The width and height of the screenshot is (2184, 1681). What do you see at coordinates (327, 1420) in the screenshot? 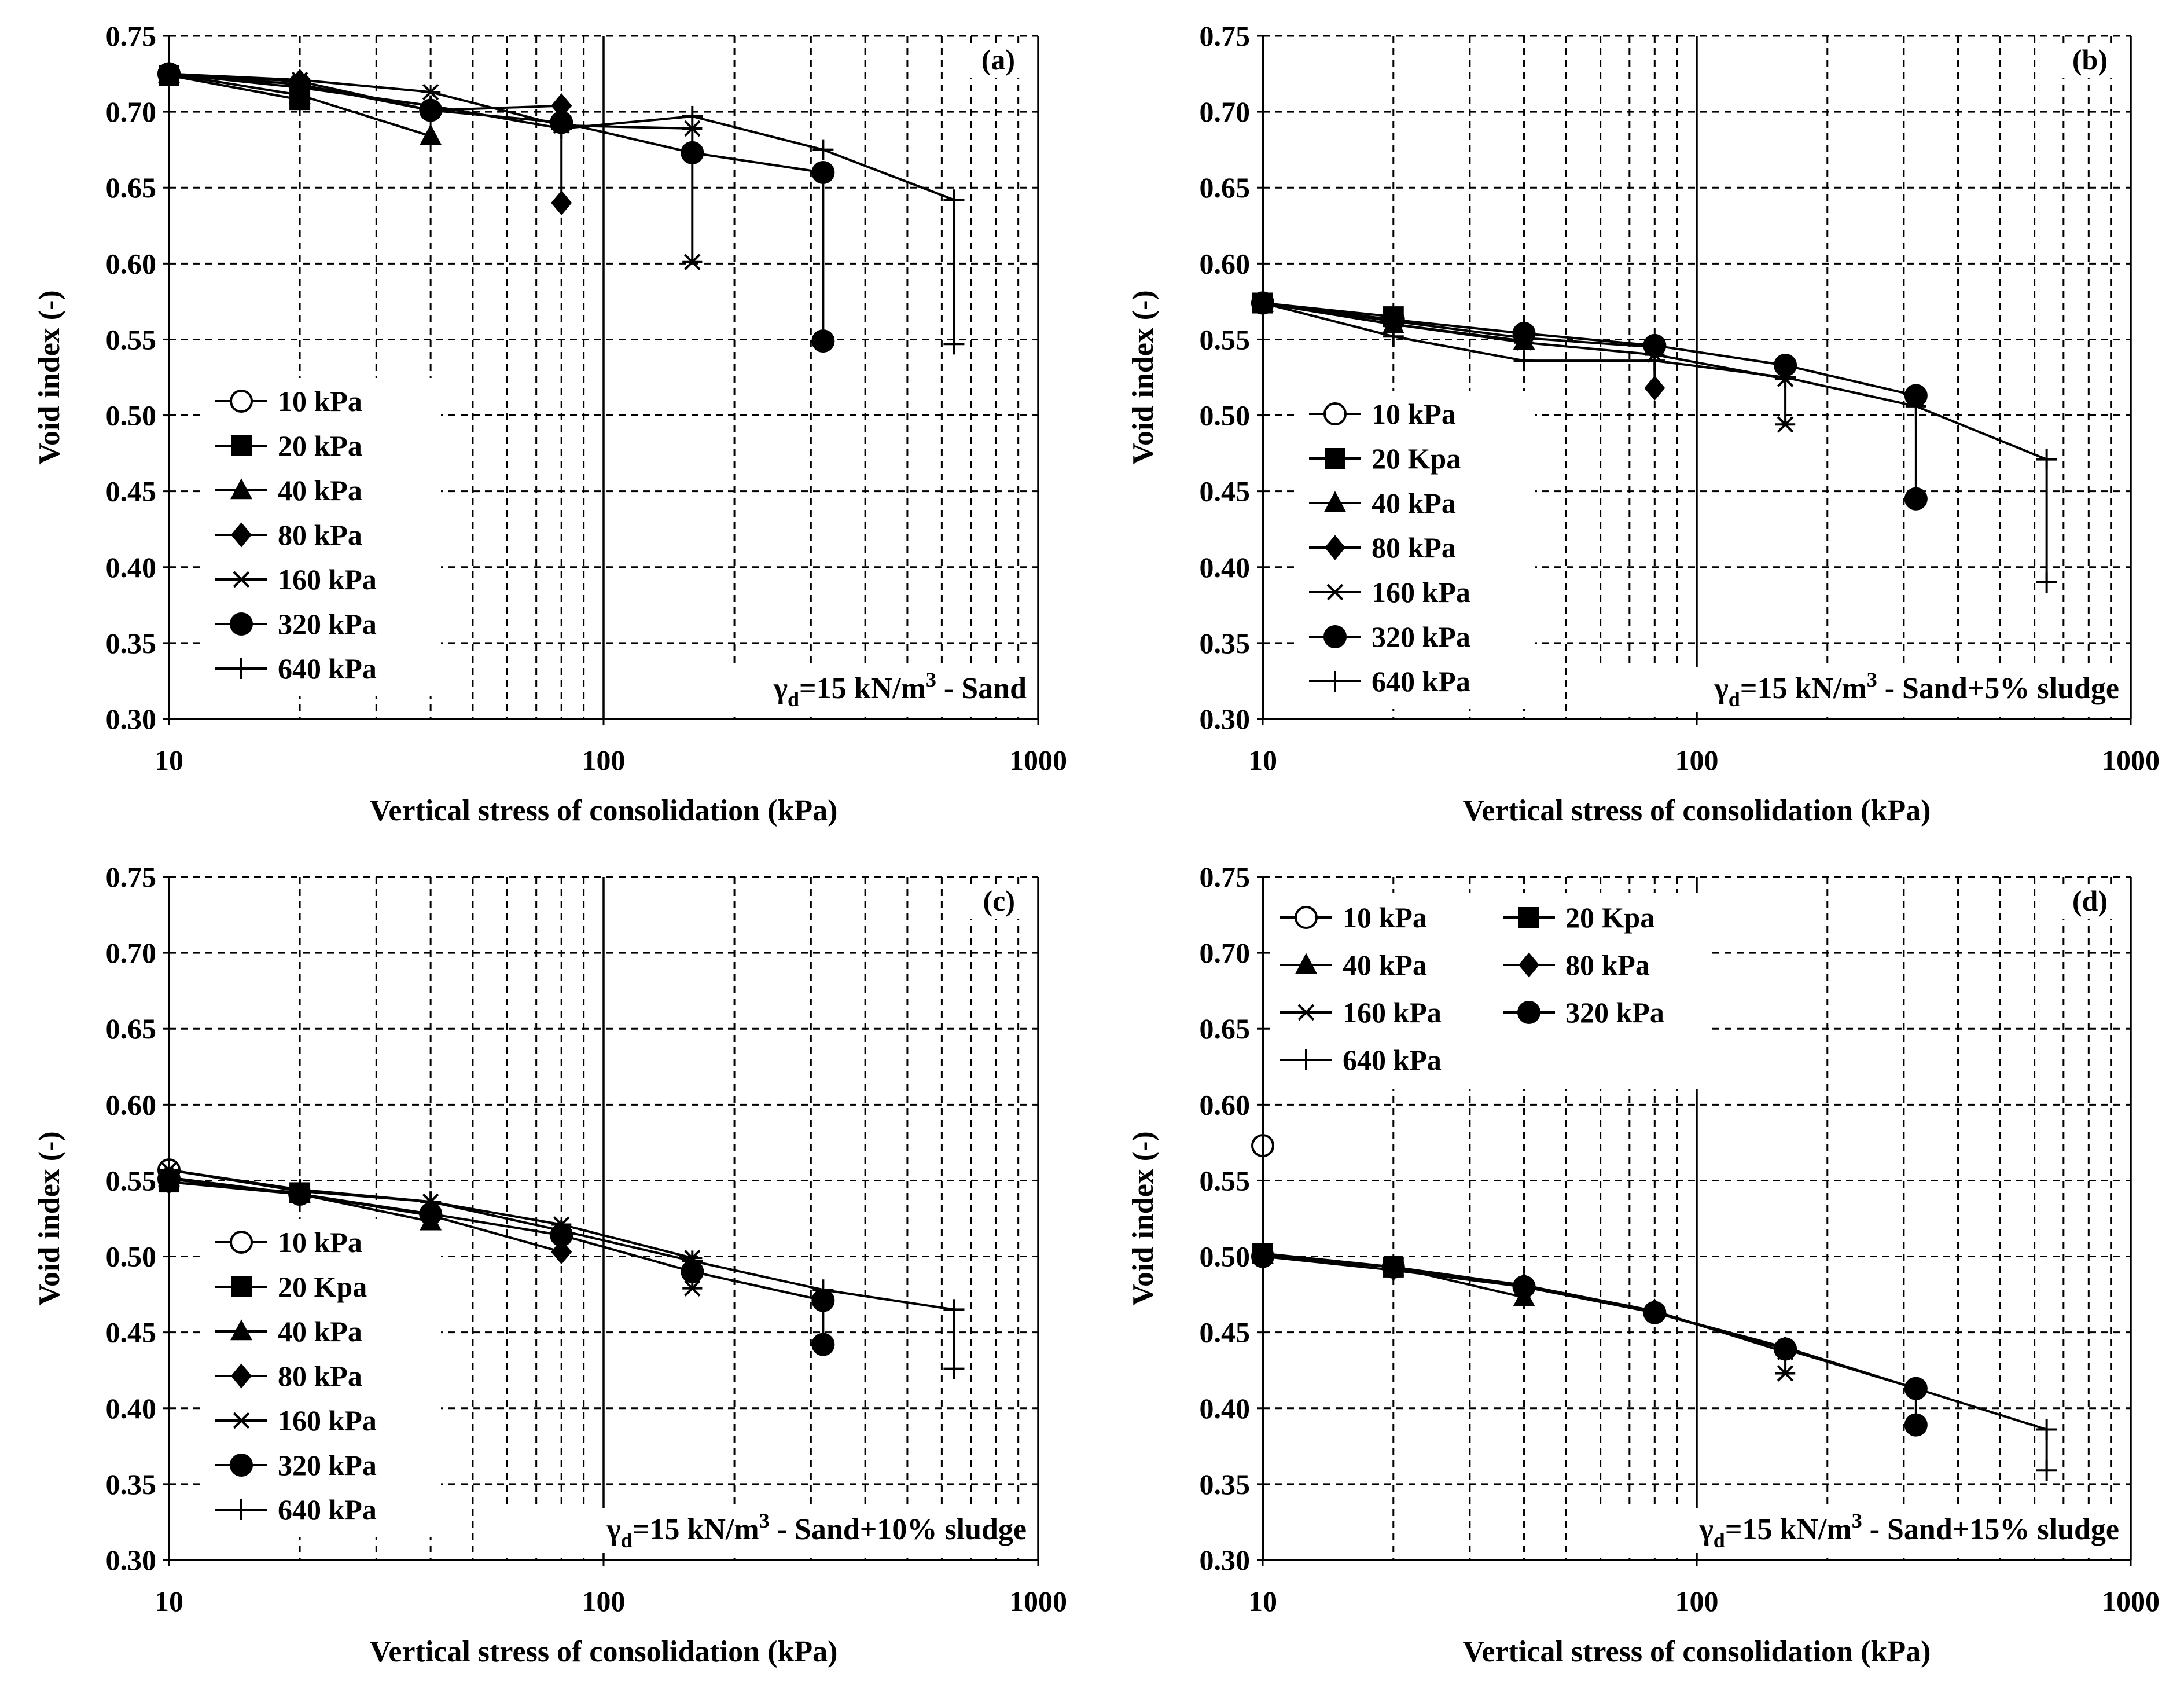
I see `legend-label: 160 kPa` at bounding box center [327, 1420].